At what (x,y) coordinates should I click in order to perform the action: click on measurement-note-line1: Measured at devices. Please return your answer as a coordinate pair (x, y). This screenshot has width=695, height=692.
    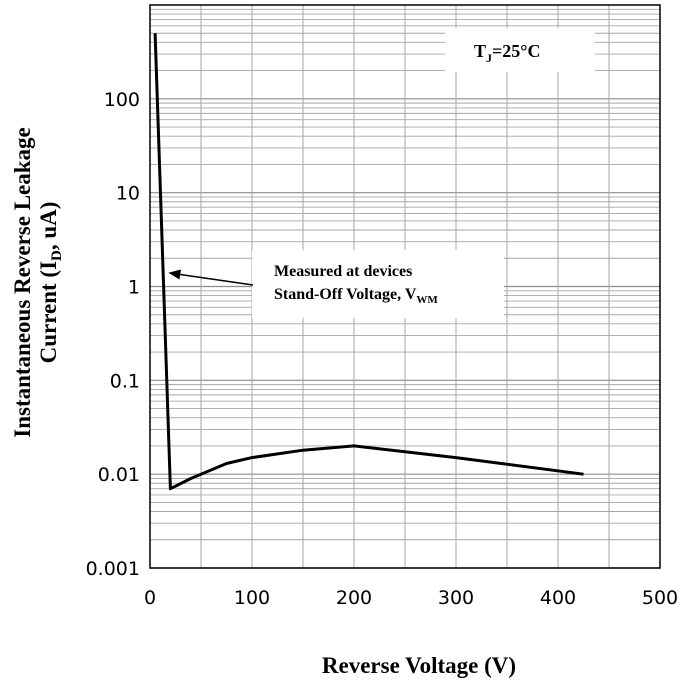
    Looking at the image, I should click on (343, 271).